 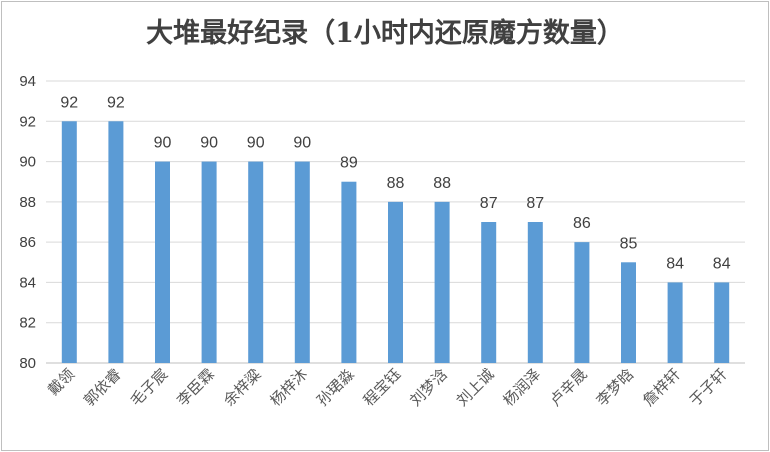 I want to click on y-tick-label: 92, so click(x=27, y=121).